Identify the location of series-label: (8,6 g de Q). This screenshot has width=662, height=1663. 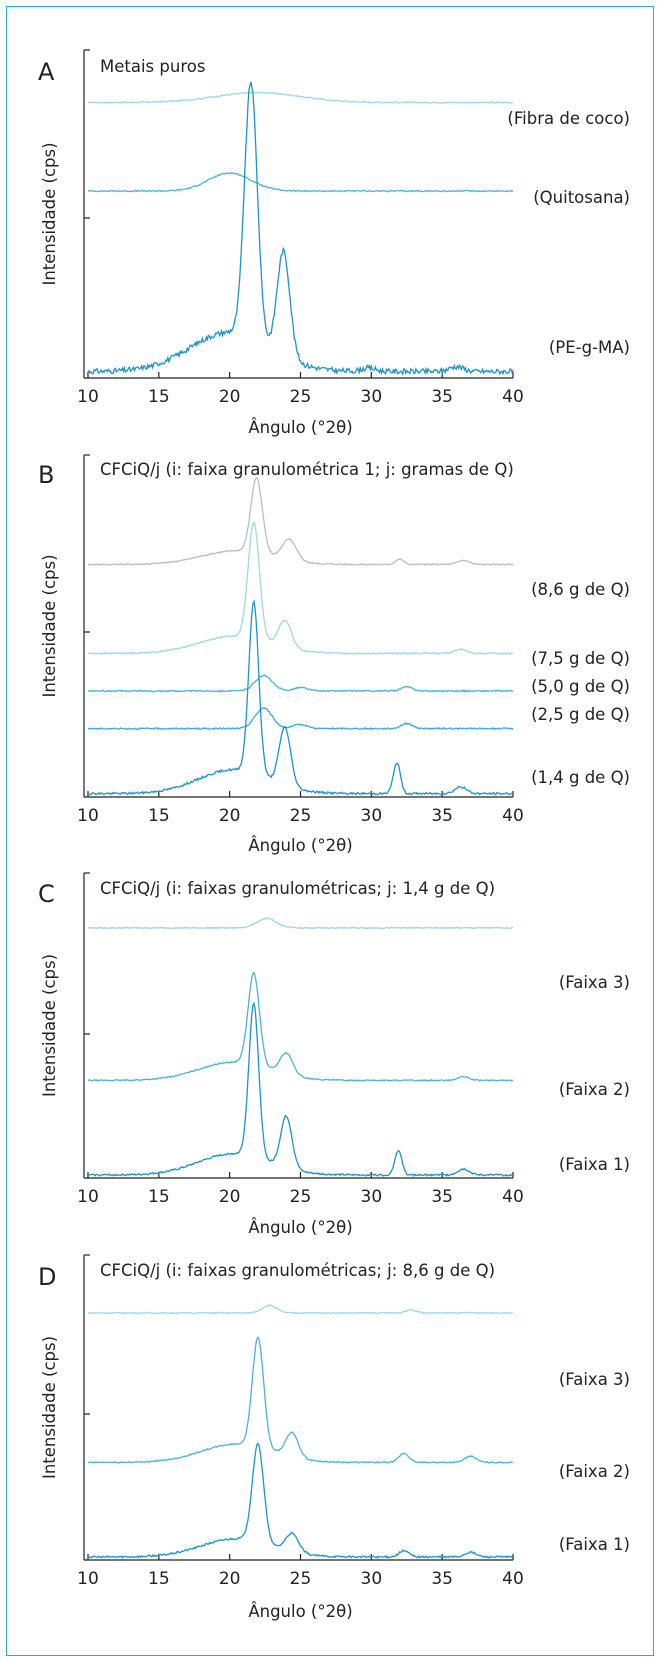
(580, 589).